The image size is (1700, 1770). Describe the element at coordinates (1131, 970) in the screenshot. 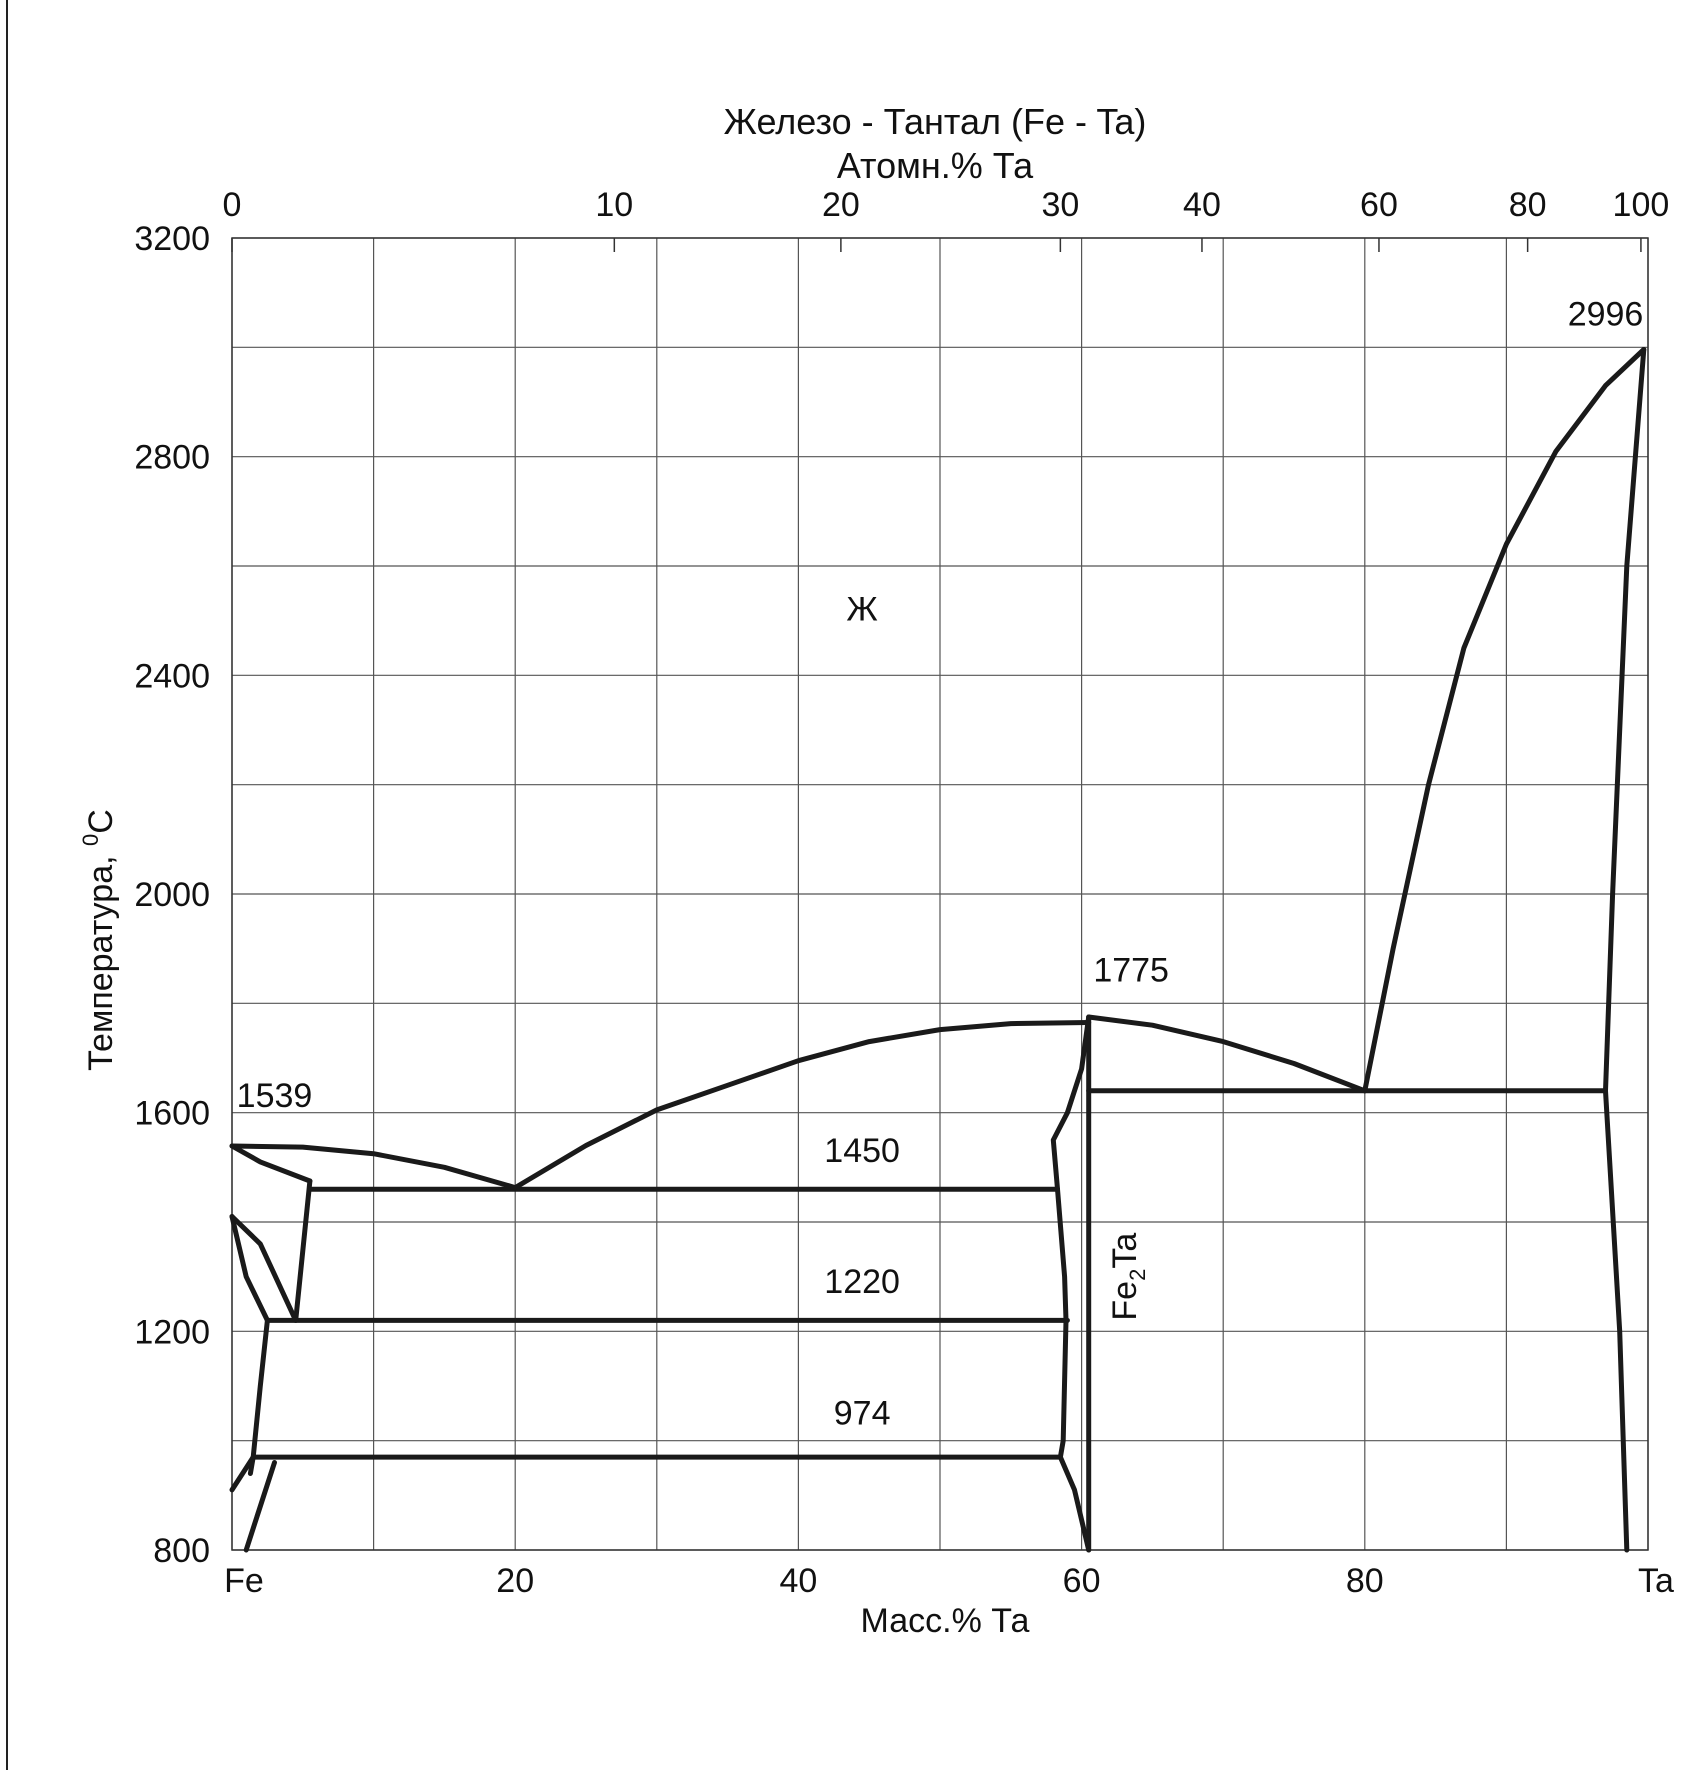

I see `annotation-4: 1775` at that location.